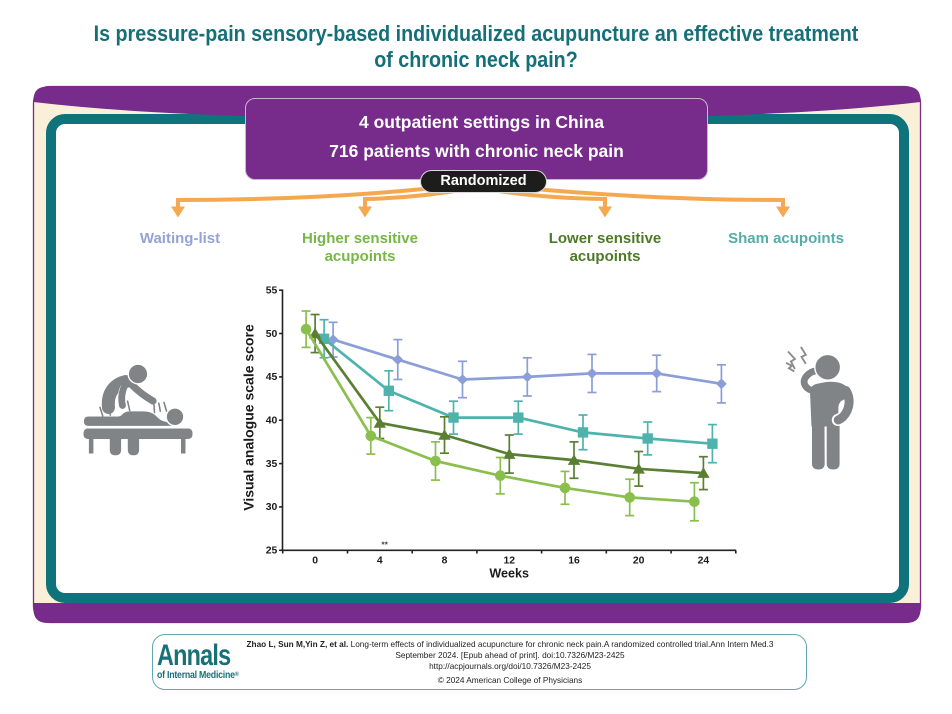  I want to click on svg-text: 55, so click(272, 291).